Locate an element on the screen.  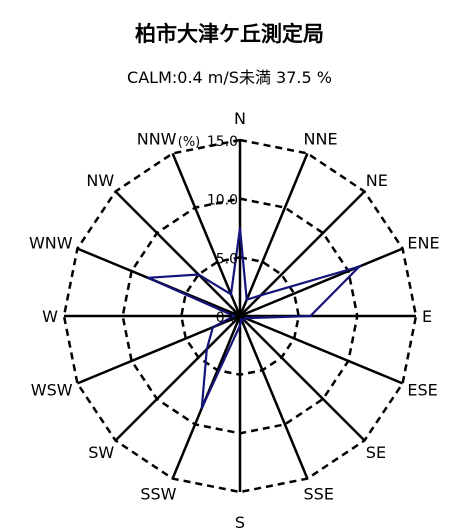
chart-title: 柏市大津ケ丘測定局 is located at coordinates (229, 34).